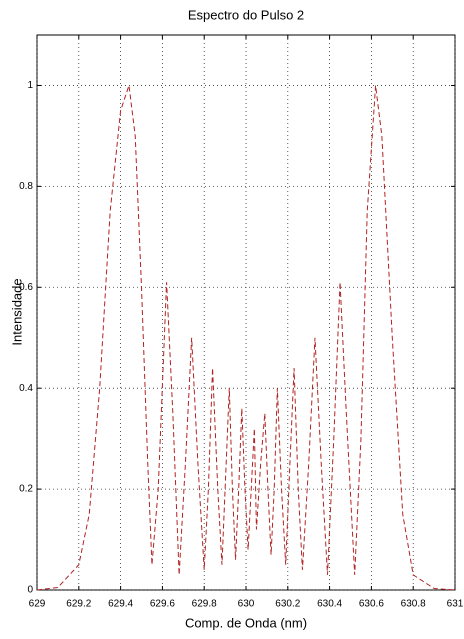 The width and height of the screenshot is (464, 639). I want to click on y-tick-label: 1, so click(30, 85).